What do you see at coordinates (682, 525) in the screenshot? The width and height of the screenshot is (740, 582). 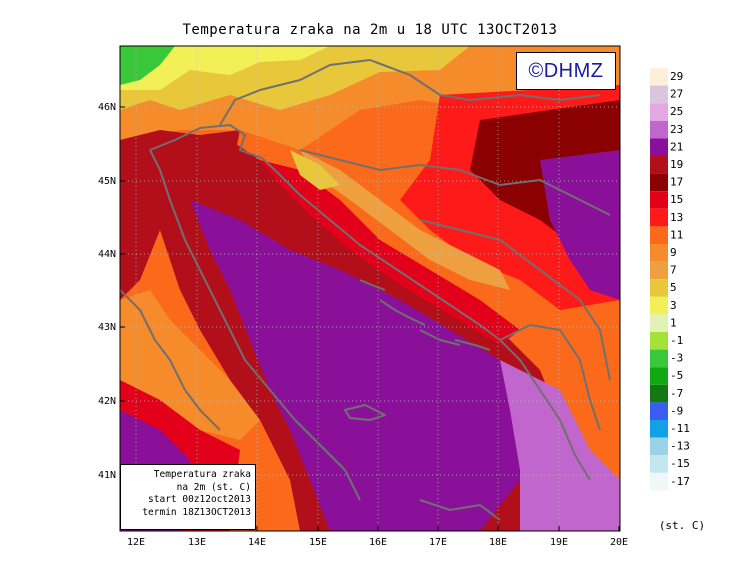 I see `legend-unit: (st. C)` at bounding box center [682, 525].